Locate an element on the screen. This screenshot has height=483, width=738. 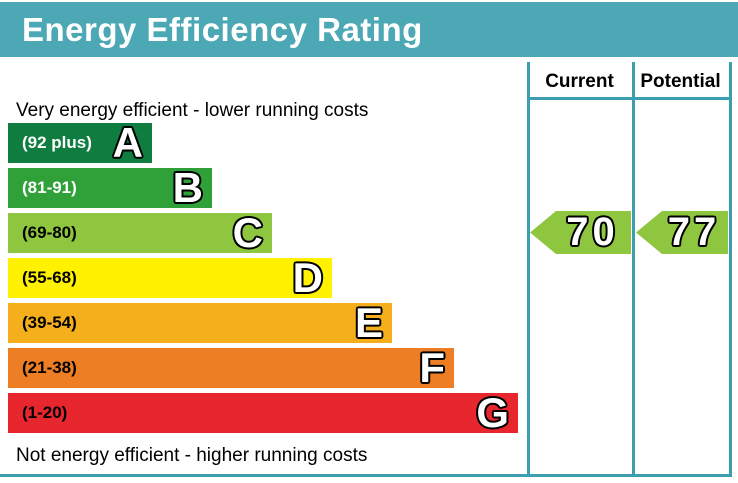
band-bar-e: (39-54) E is located at coordinates (200, 322).